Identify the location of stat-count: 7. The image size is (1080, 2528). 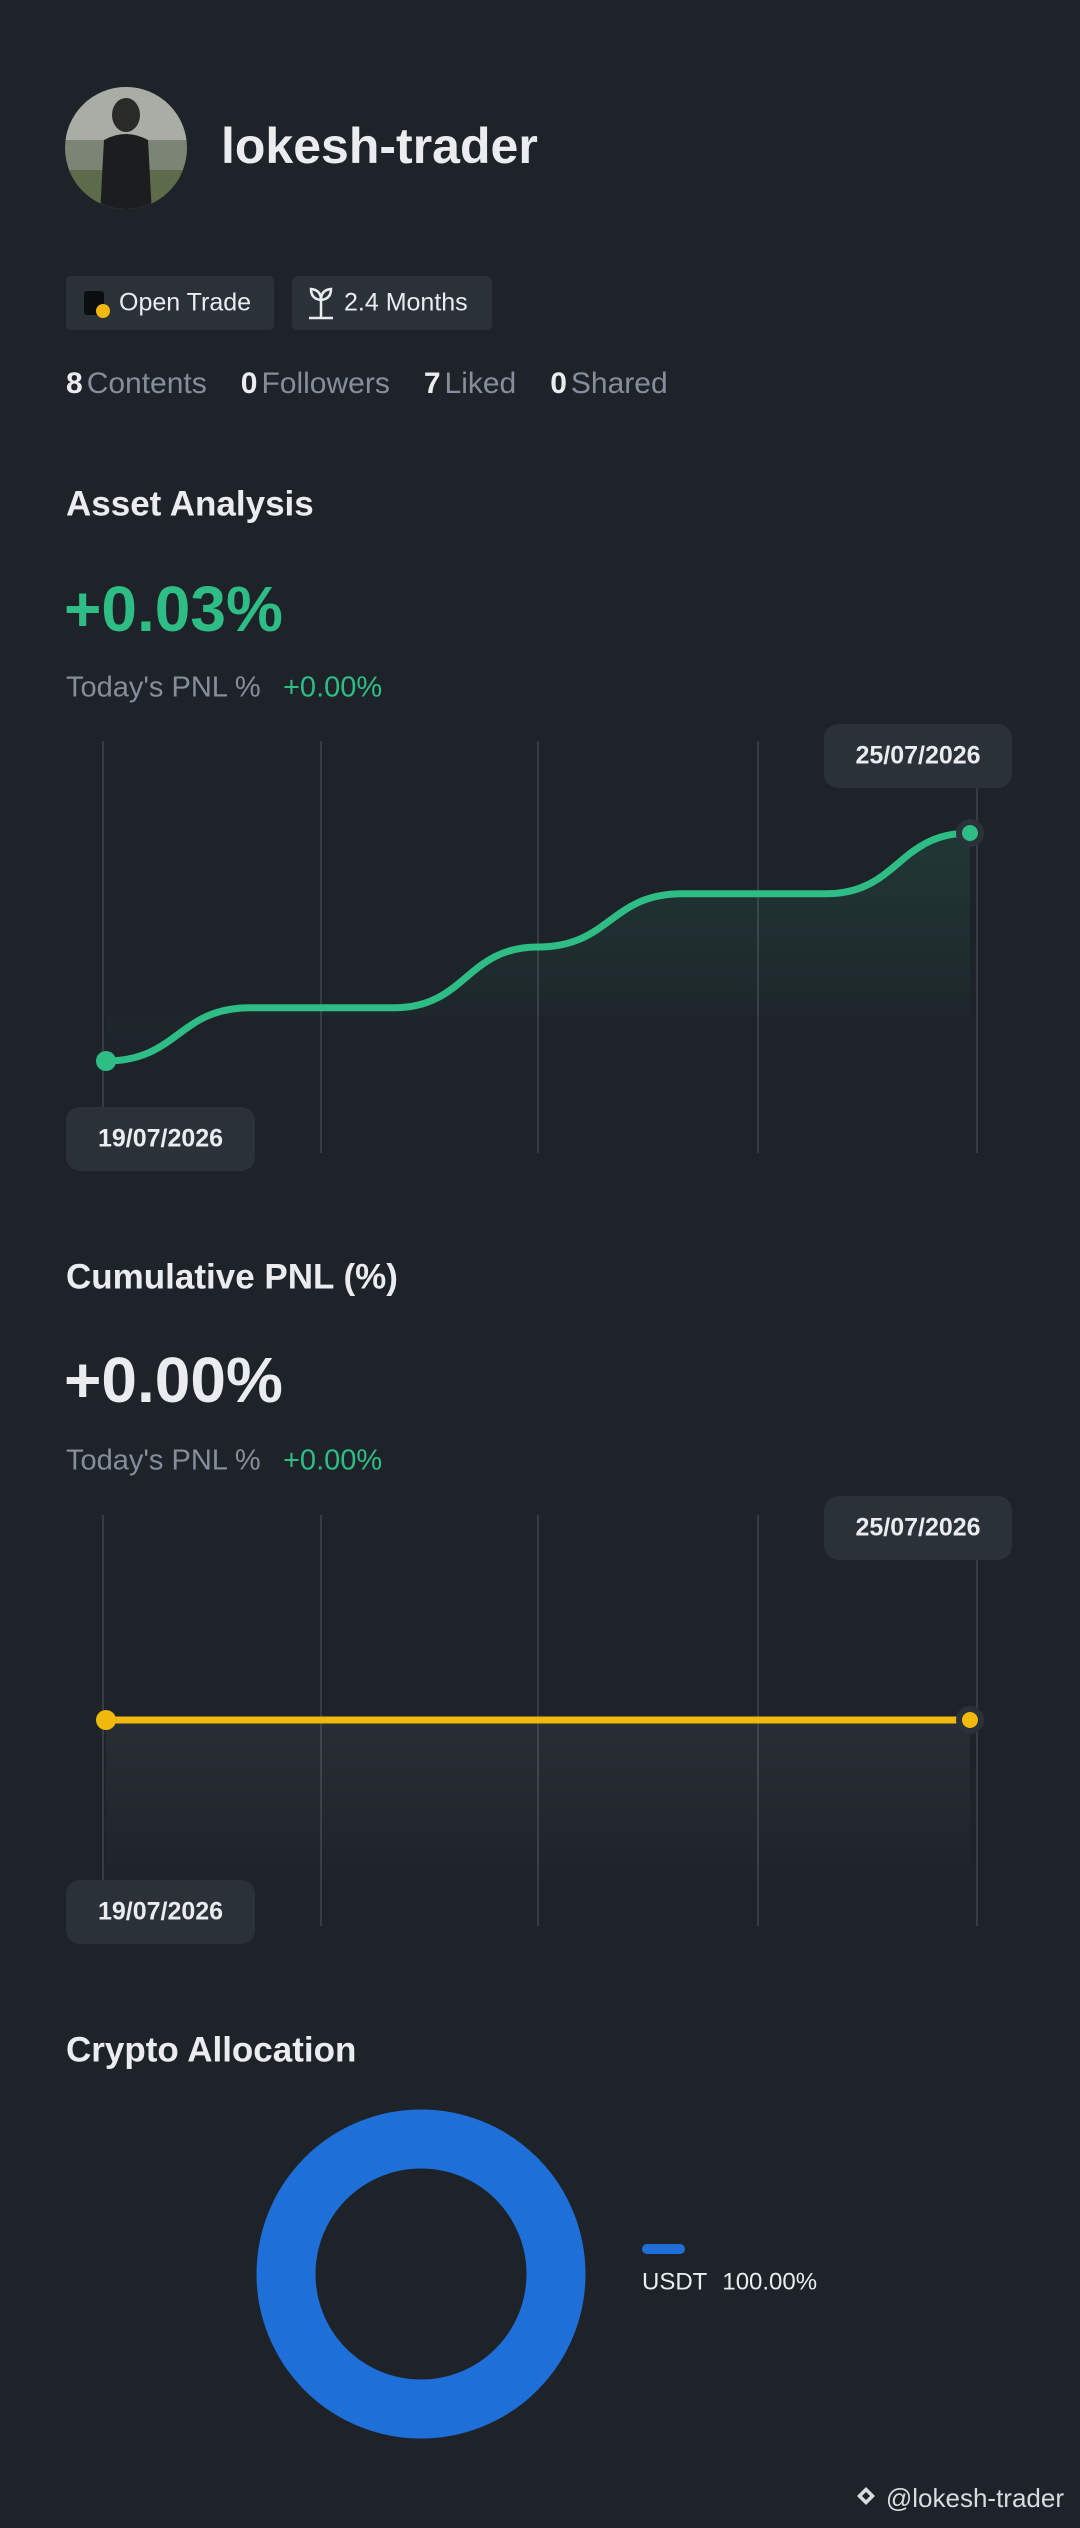
(432, 383).